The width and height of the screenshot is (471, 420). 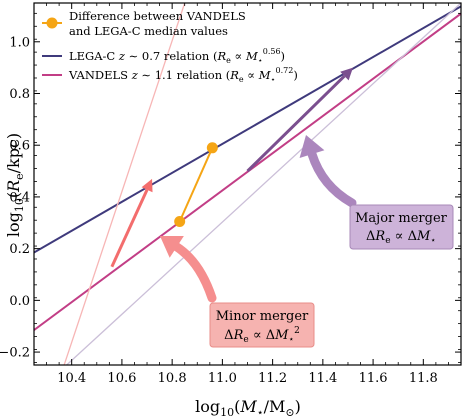 I want to click on major-merger-arrow, so click(x=296, y=123).